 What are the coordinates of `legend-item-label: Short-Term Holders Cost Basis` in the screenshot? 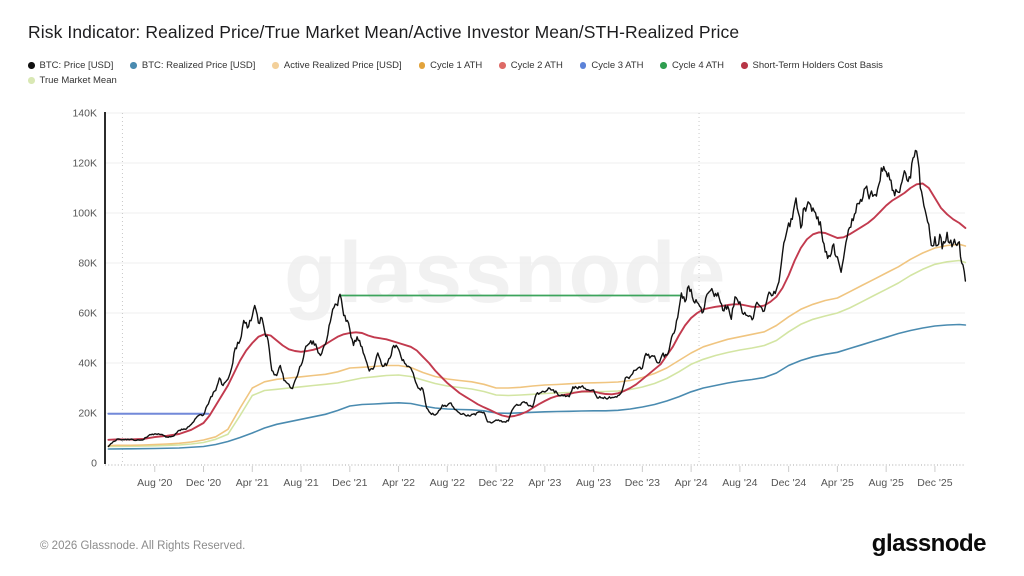 It's located at (817, 65).